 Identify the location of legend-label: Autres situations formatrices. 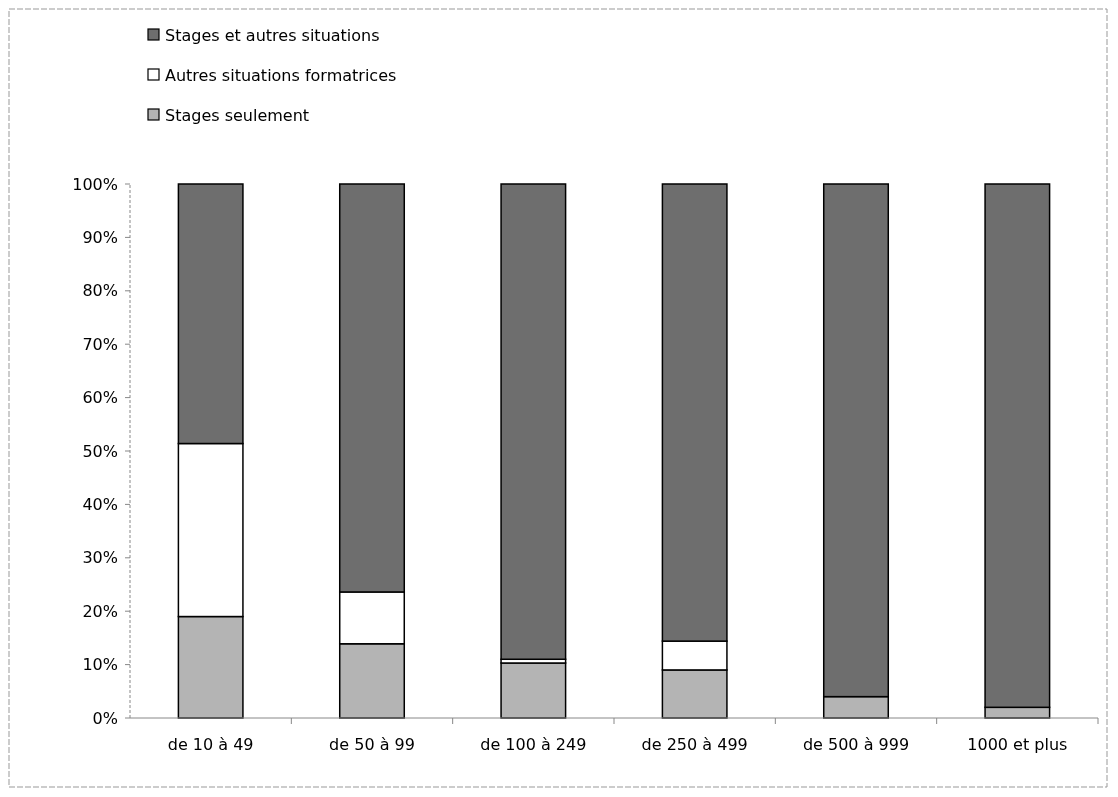
(281, 75).